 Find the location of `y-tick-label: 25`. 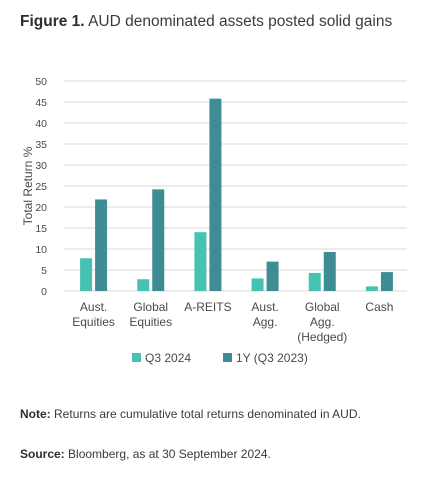

y-tick-label: 25 is located at coordinates (41, 187).